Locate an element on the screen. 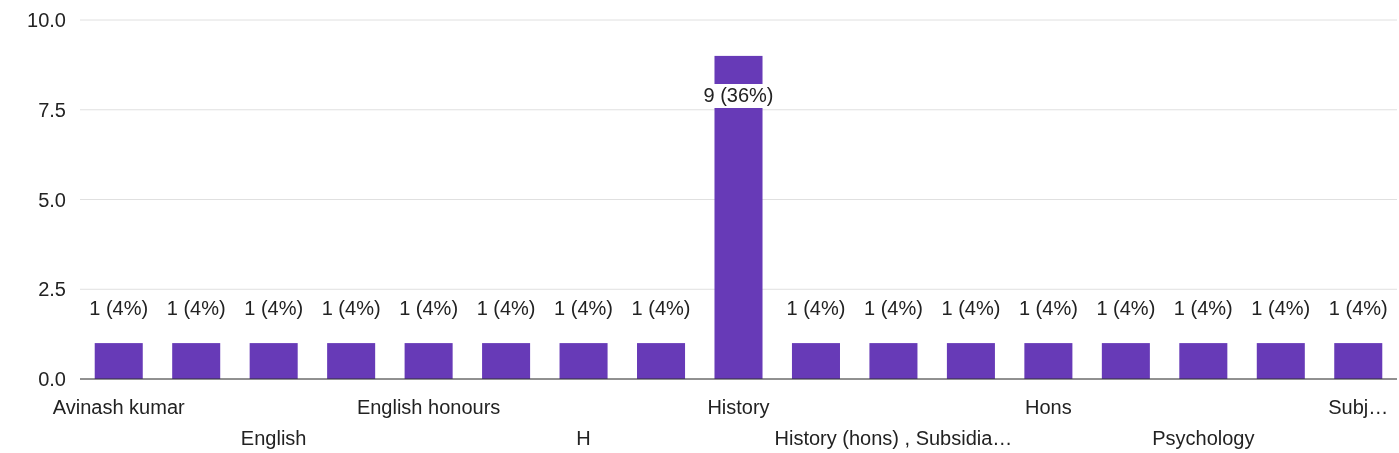  x-tick-label: History is located at coordinates (738, 407).